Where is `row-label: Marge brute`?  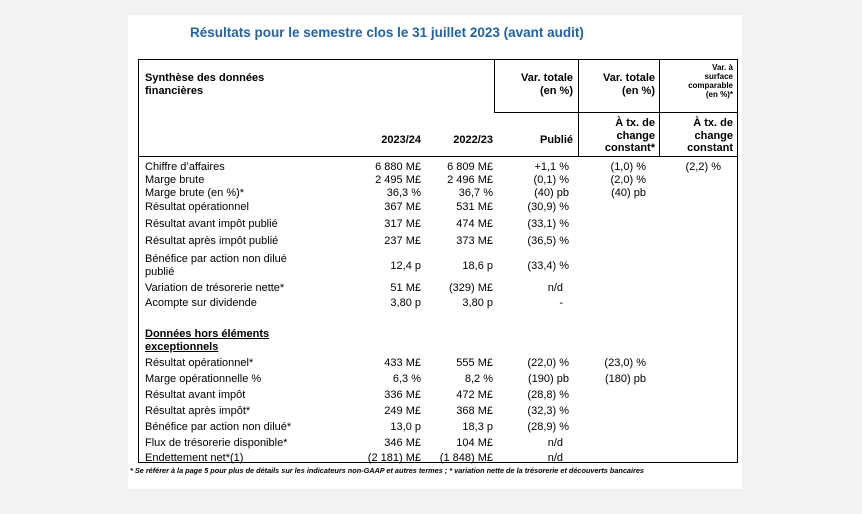
row-label: Marge brute is located at coordinates (175, 180).